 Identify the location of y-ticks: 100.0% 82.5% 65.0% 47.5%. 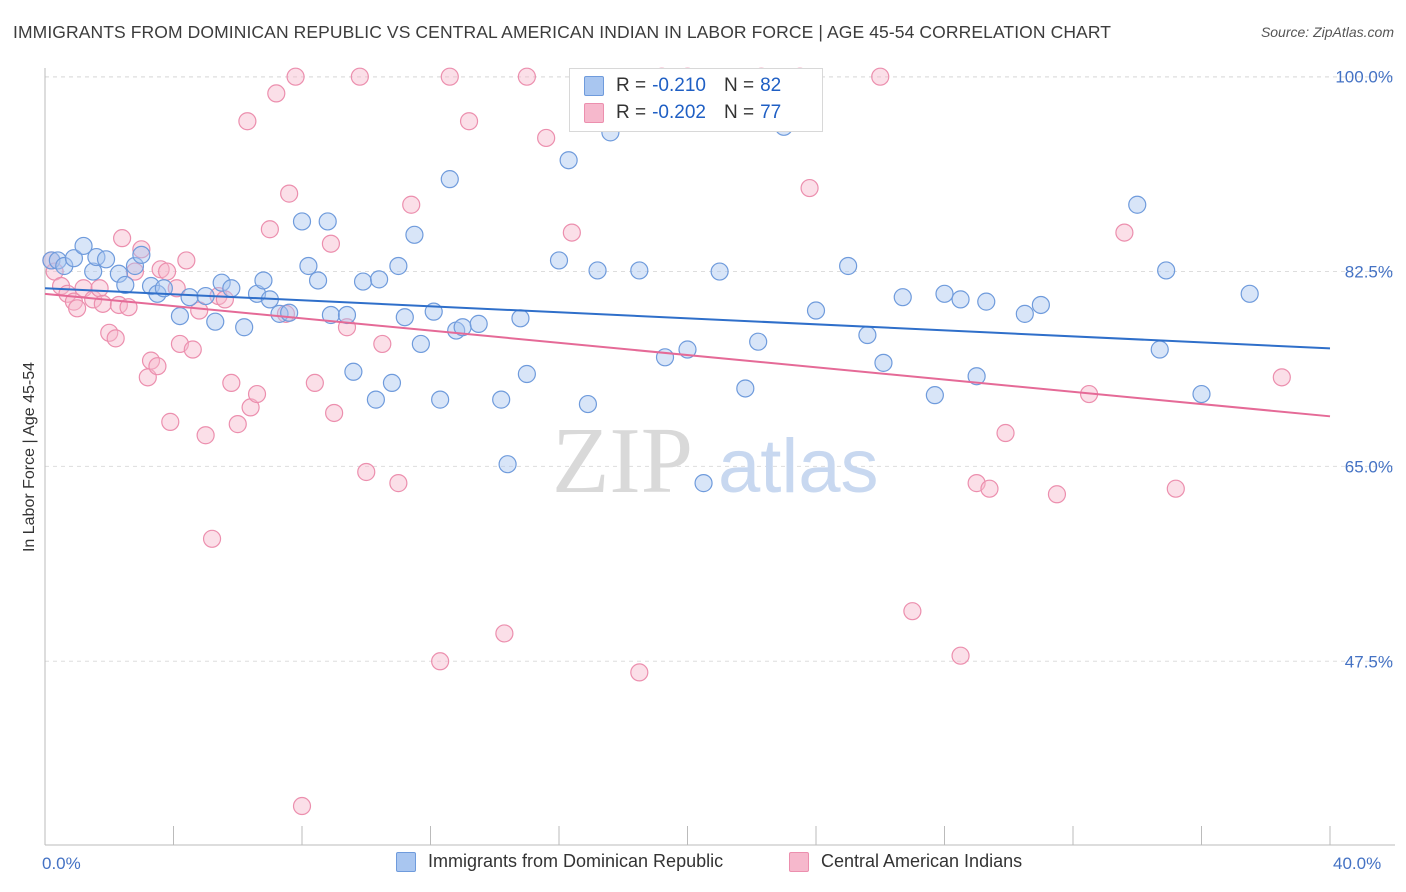
(1364, 370).